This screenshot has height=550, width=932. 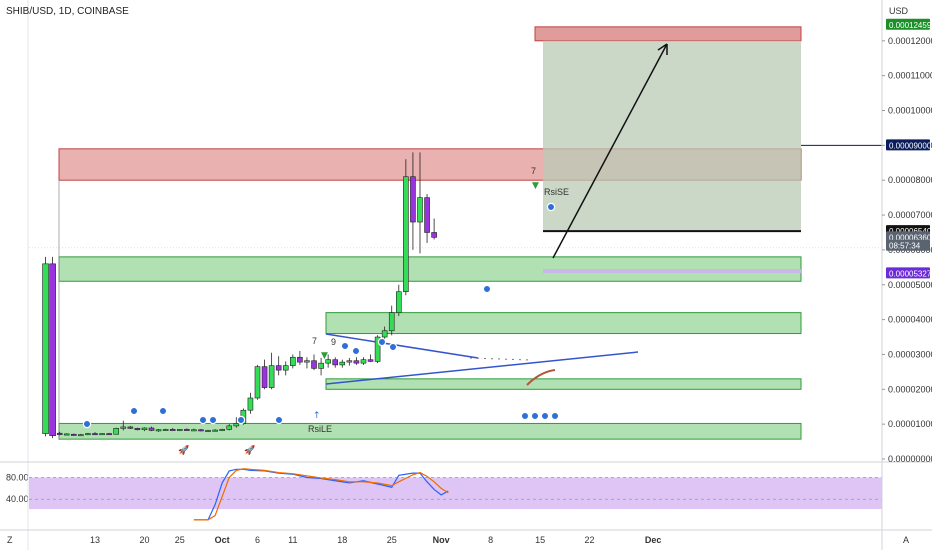 What do you see at coordinates (906, 540) in the screenshot?
I see `axis-corner-right-label: A` at bounding box center [906, 540].